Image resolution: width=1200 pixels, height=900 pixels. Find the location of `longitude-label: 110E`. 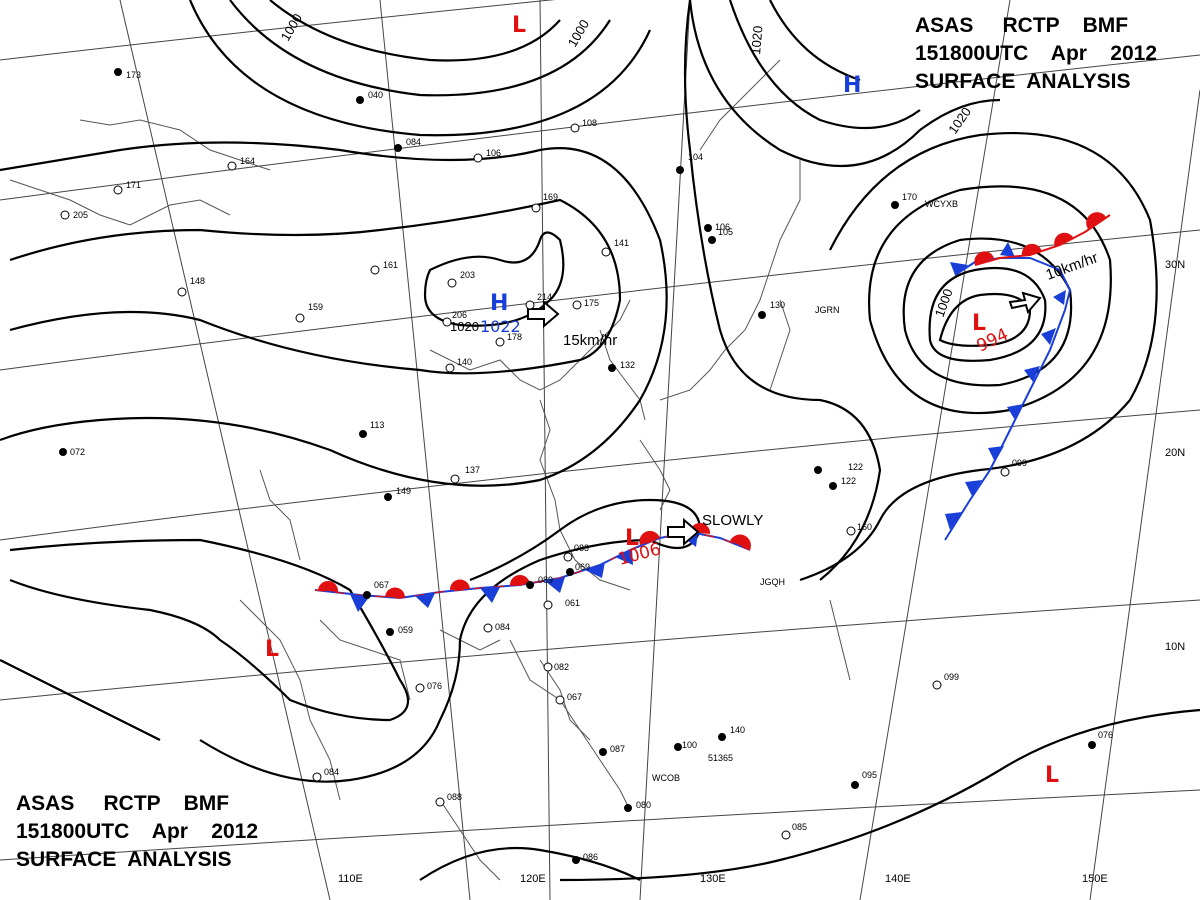

longitude-label: 110E is located at coordinates (350, 879).